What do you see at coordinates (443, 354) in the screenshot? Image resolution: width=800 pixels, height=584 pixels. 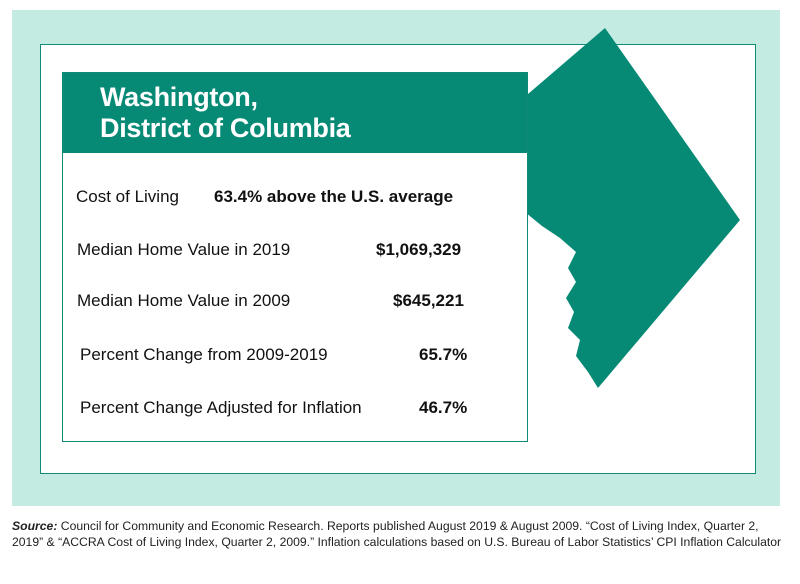 I see `row-value: 65.7%` at bounding box center [443, 354].